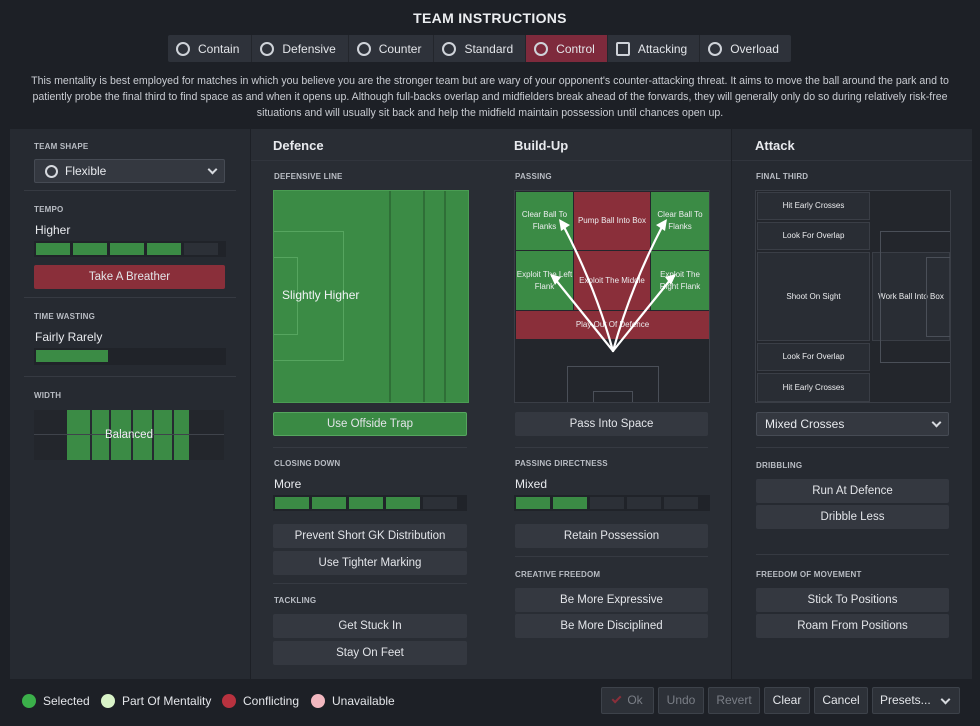 The image size is (980, 726). I want to click on passing-directness-slider, so click(612, 503).